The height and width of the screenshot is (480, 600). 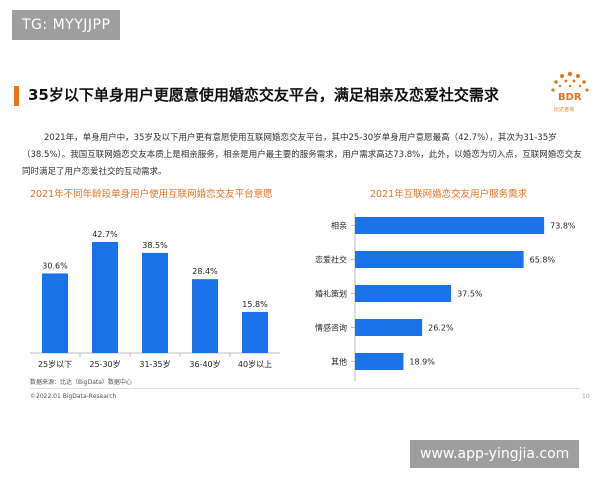 What do you see at coordinates (331, 328) in the screenshot?
I see `category-label: 情感咨询` at bounding box center [331, 328].